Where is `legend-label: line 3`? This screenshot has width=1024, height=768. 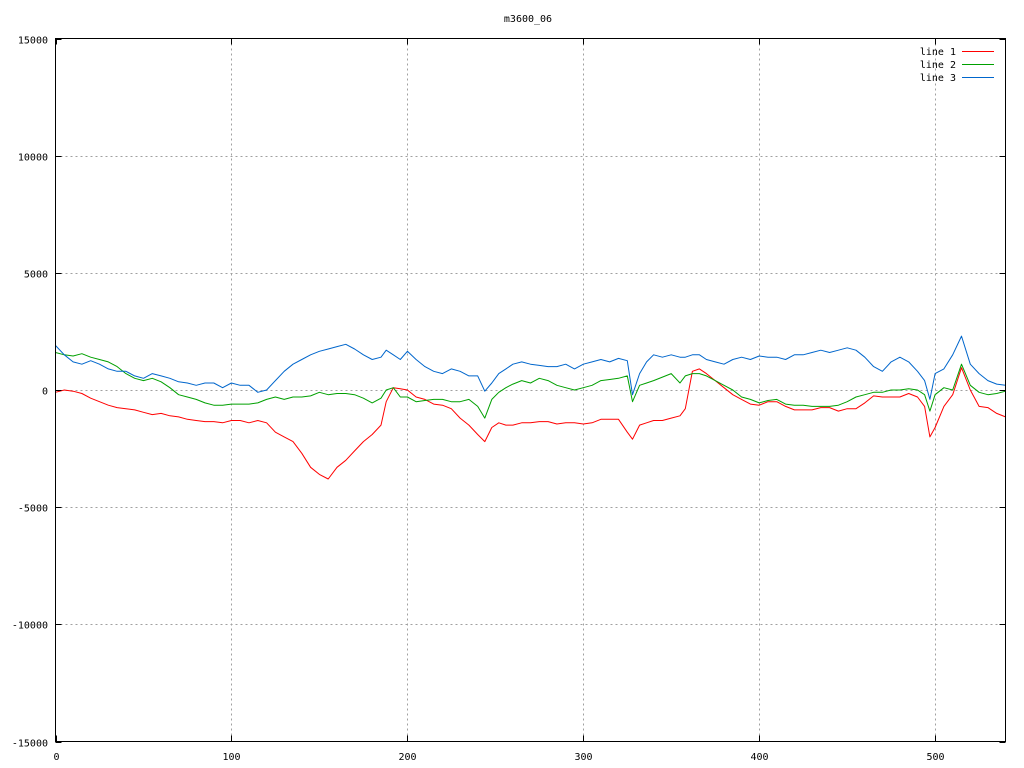 legend-label: line 3 is located at coordinates (938, 78).